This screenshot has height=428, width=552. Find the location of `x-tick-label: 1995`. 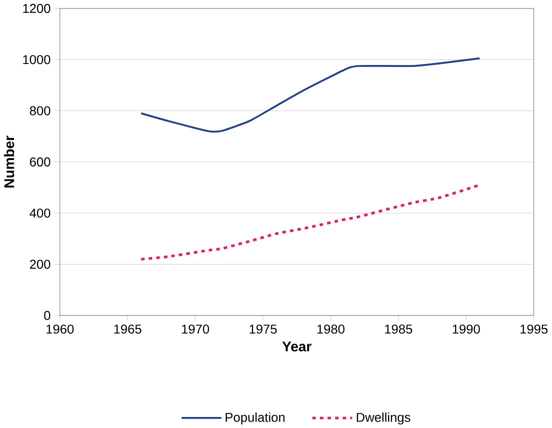

x-tick-label: 1995 is located at coordinates (534, 329).